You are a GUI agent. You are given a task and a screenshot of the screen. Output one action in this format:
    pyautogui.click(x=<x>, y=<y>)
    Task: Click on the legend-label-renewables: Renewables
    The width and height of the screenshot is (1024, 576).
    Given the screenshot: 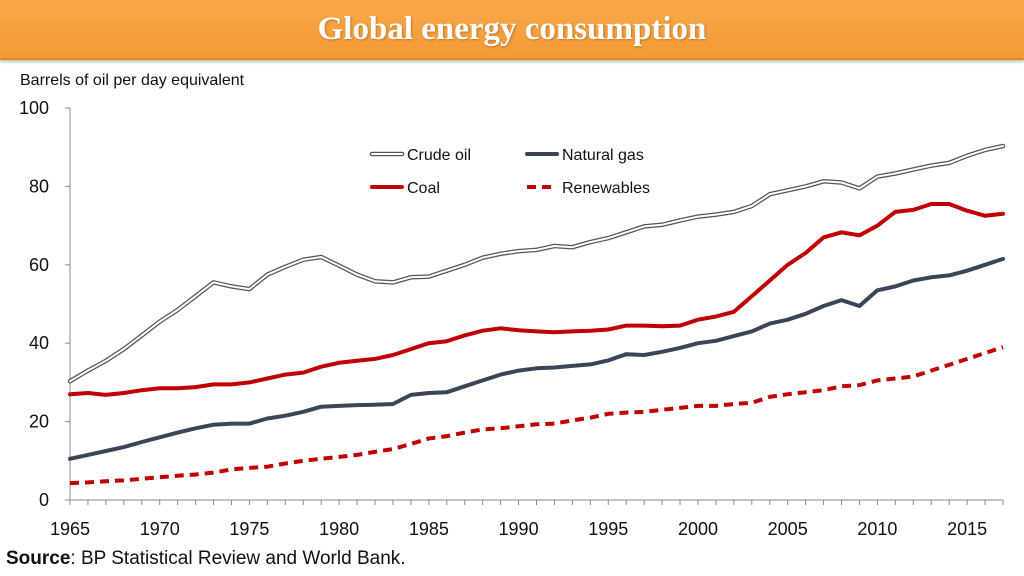 What is the action you would take?
    pyautogui.click(x=606, y=188)
    